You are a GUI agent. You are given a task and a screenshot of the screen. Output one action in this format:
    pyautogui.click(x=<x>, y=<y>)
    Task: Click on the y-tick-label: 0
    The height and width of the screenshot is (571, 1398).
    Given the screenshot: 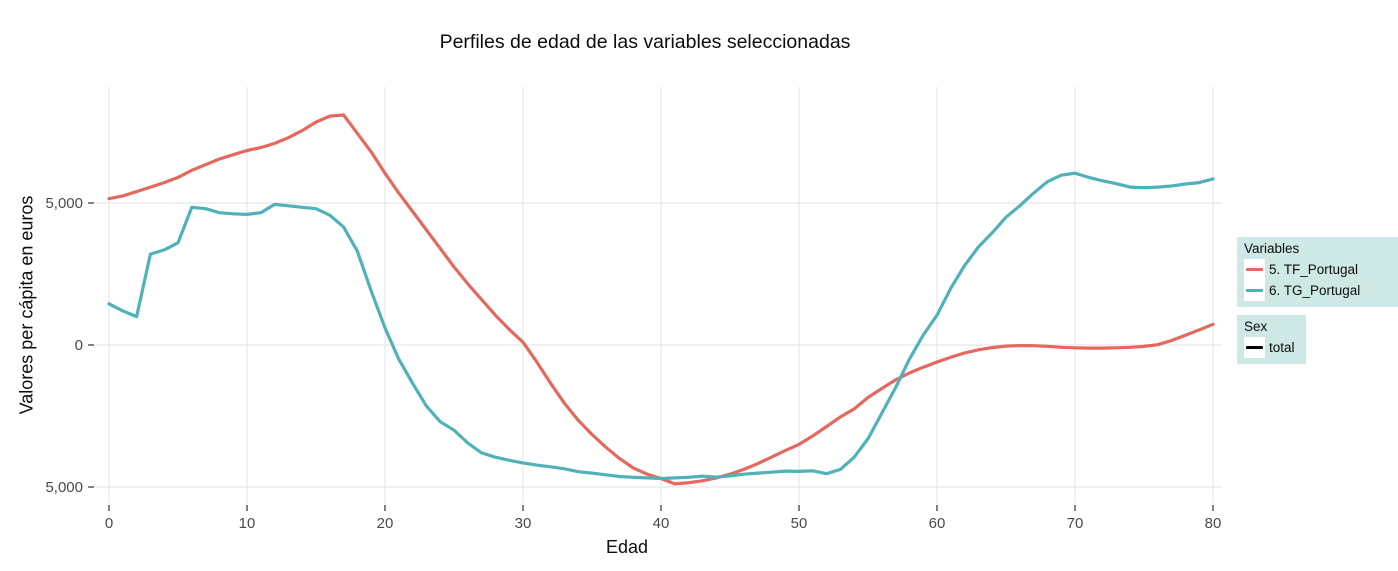 What is the action you would take?
    pyautogui.click(x=79, y=345)
    